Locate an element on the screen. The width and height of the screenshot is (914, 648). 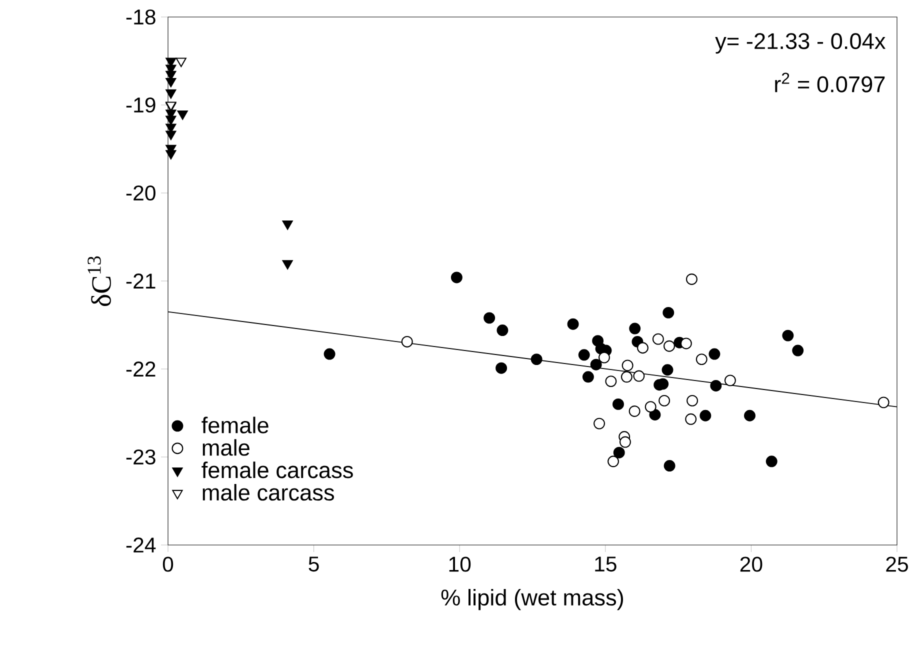
y-axis-title: δC$^{13}$ is located at coordinates (99, 281).